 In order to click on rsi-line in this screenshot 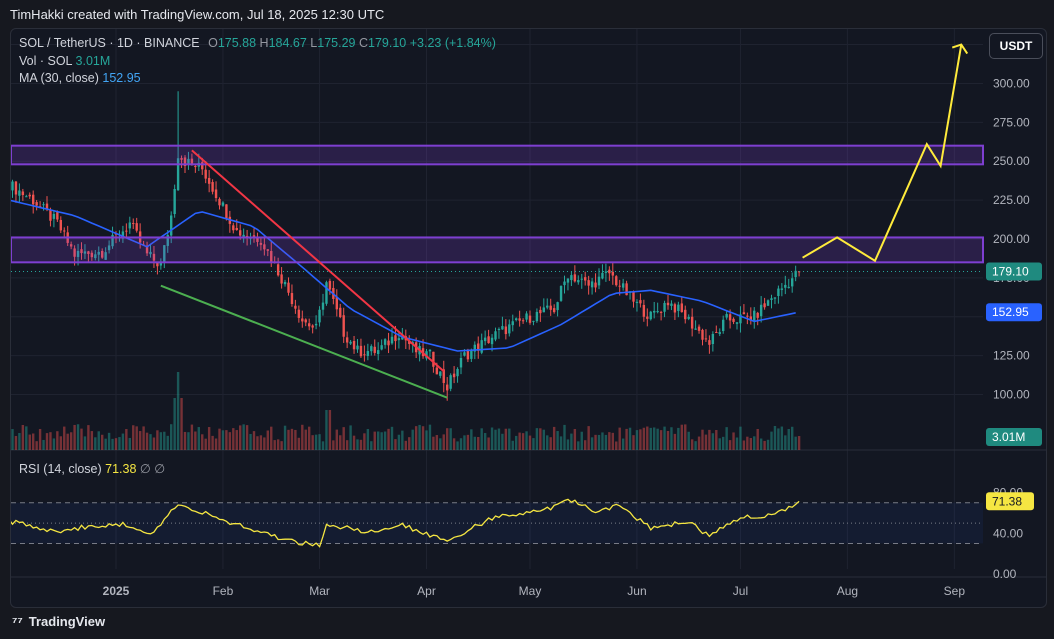, I will do `click(405, 523)`.